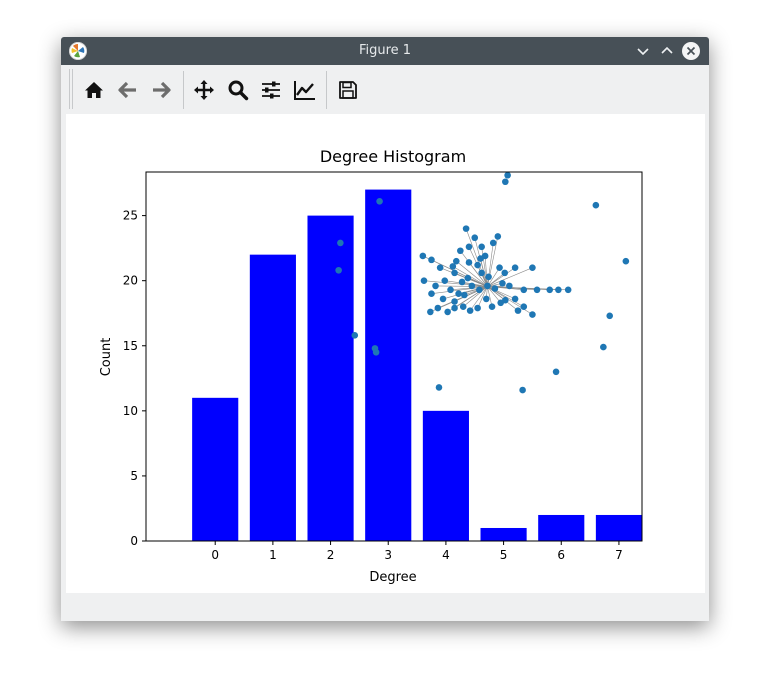  What do you see at coordinates (348, 90) in the screenshot?
I see `save-button` at bounding box center [348, 90].